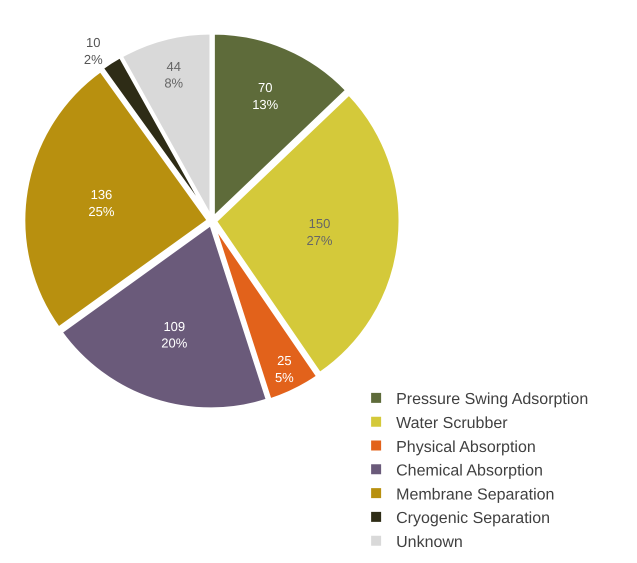  What do you see at coordinates (429, 542) in the screenshot?
I see `legend-label: Unknown` at bounding box center [429, 542].